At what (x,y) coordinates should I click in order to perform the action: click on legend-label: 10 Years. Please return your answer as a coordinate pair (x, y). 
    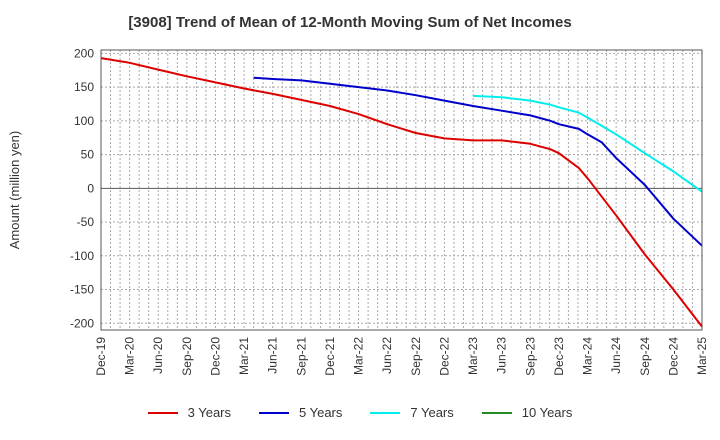
    Looking at the image, I should click on (547, 412).